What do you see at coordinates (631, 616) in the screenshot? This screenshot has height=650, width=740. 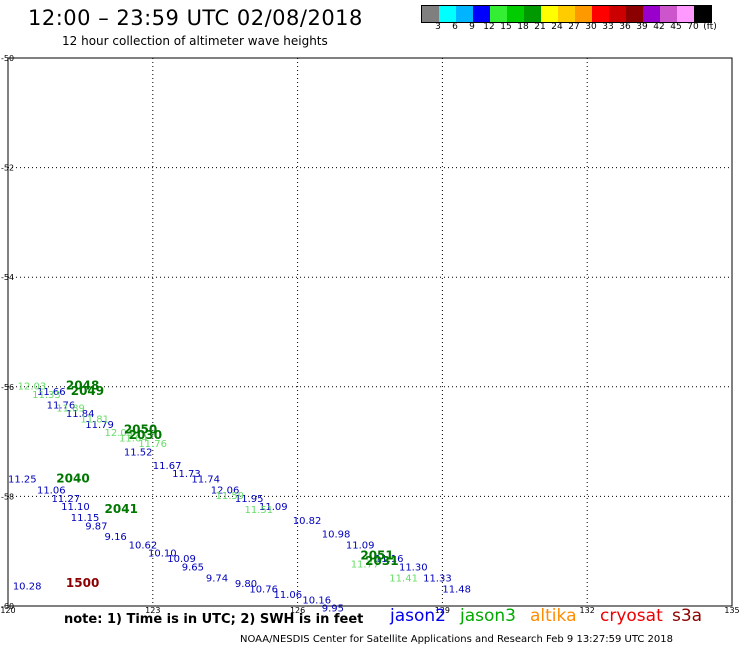 I see `satellite-legend-cryosat: cryosat` at bounding box center [631, 616].